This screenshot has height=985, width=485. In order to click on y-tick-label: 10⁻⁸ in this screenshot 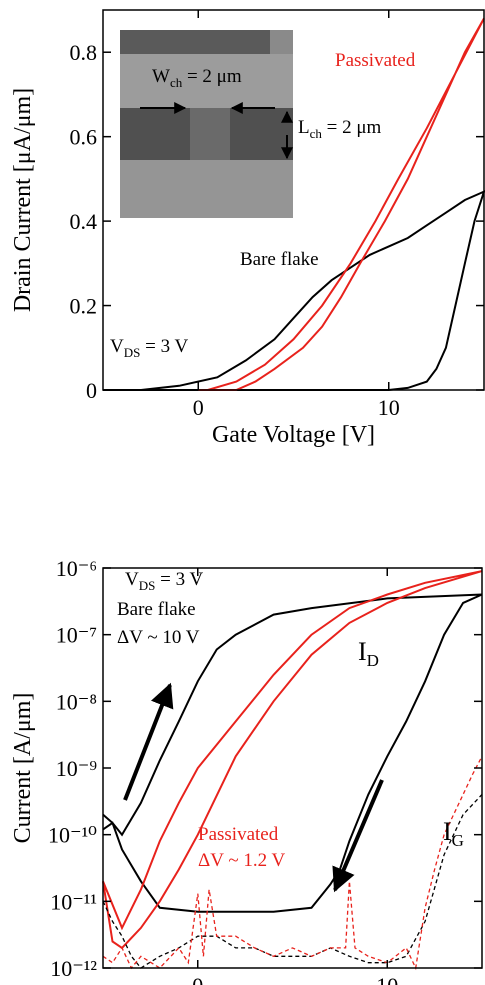, I will do `click(76, 701)`.